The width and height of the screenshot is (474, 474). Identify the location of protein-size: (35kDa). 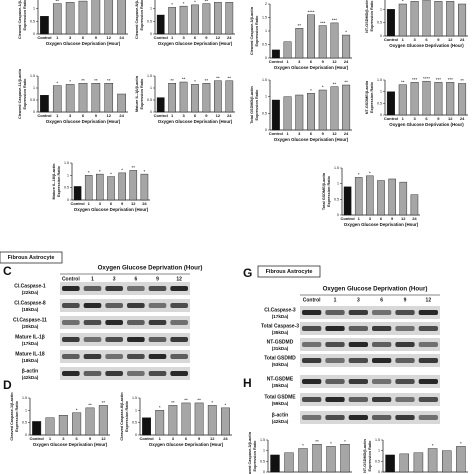
(280, 385).